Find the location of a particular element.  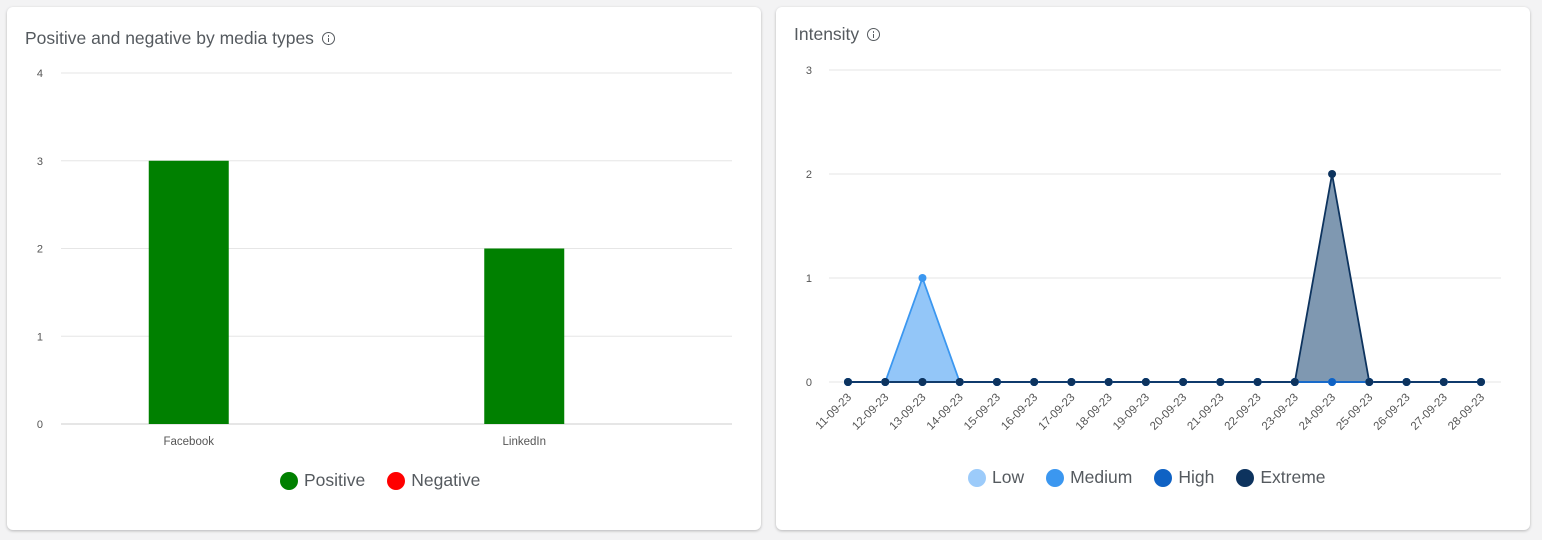

x-tick-label: 19-09-23 is located at coordinates (1131, 412).